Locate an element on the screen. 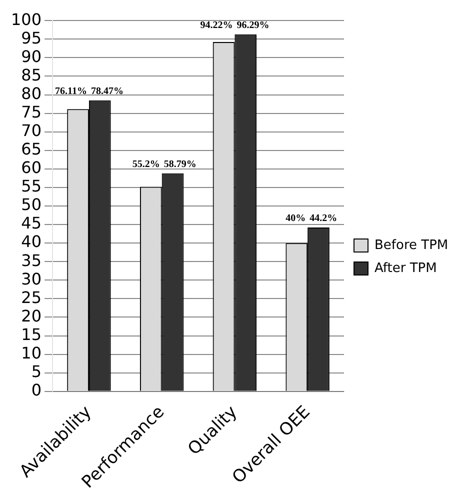 The width and height of the screenshot is (474, 504). y-tick-label: 15 is located at coordinates (31, 334).